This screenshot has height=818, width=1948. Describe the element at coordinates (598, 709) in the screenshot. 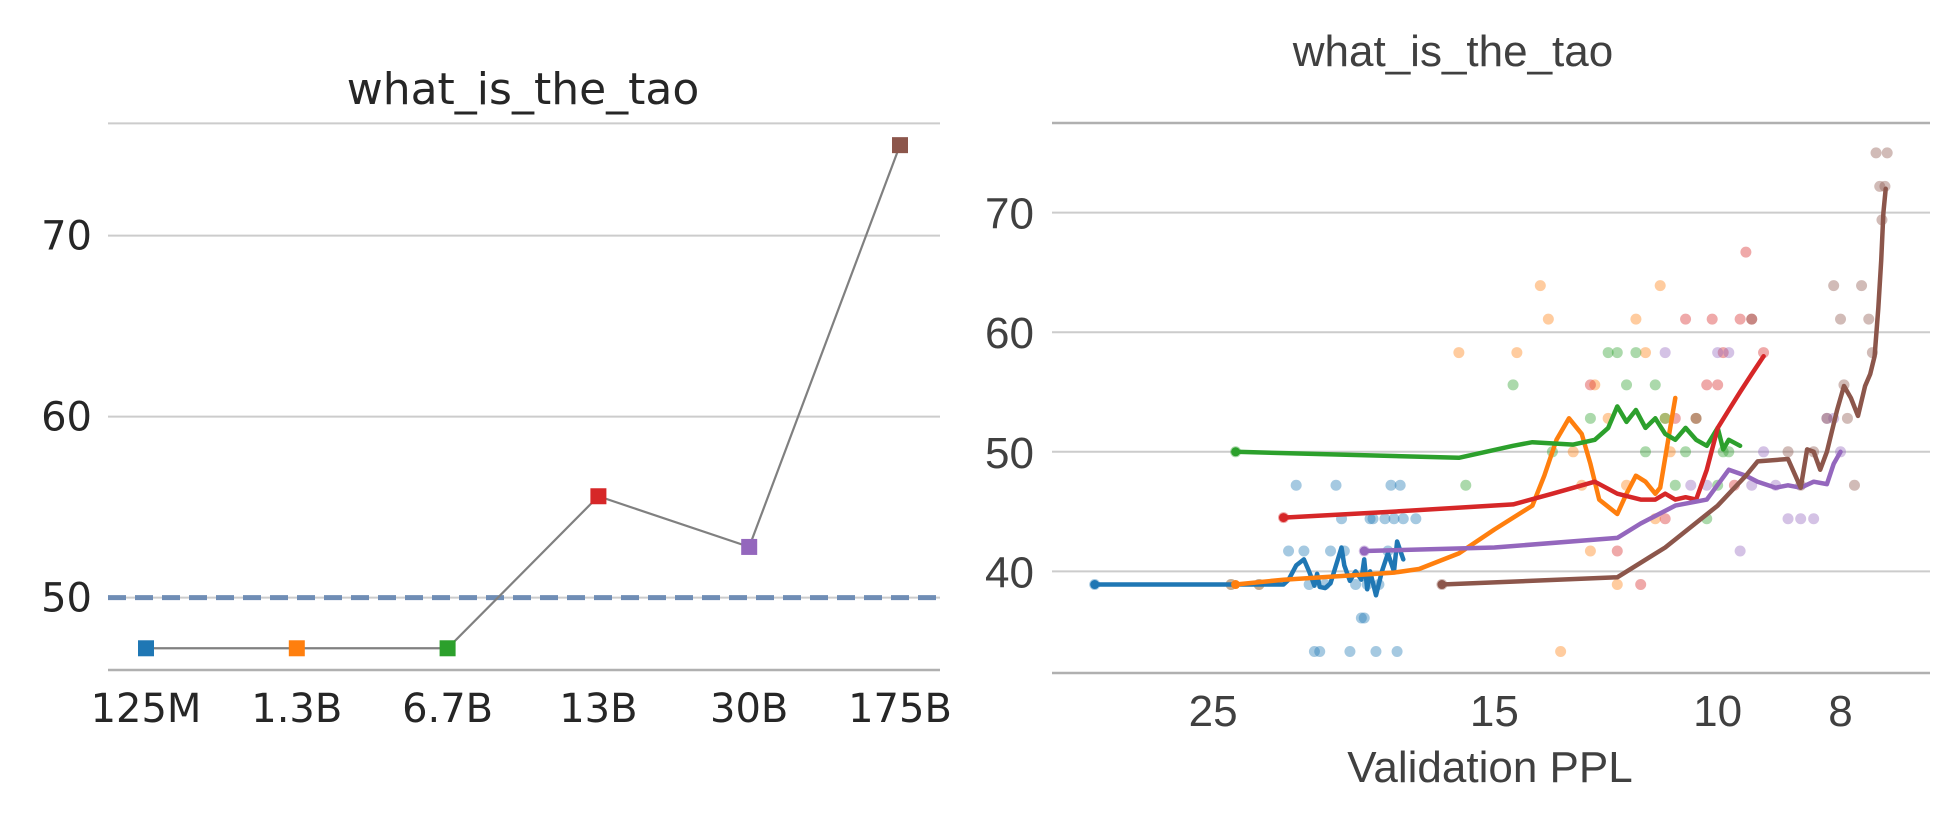

I see `left-x-tick-label: 13B` at that location.